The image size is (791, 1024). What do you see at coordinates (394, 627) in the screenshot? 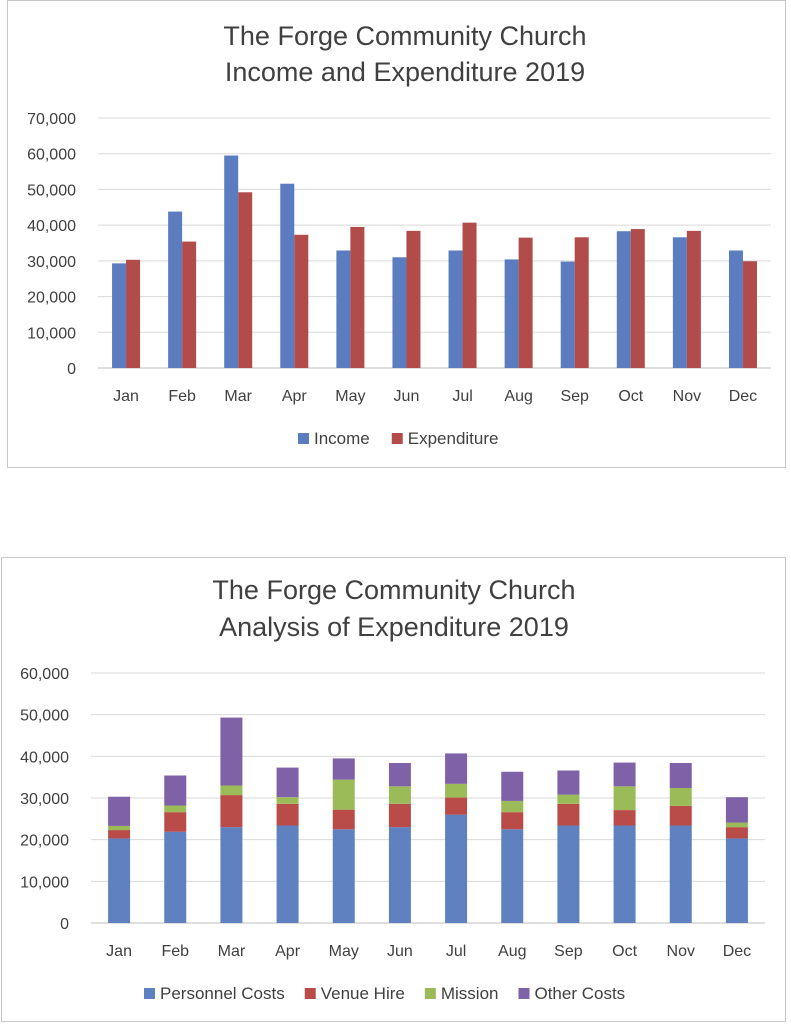
I see `chart2-title-line2: Analysis of Expenditure 2019` at bounding box center [394, 627].